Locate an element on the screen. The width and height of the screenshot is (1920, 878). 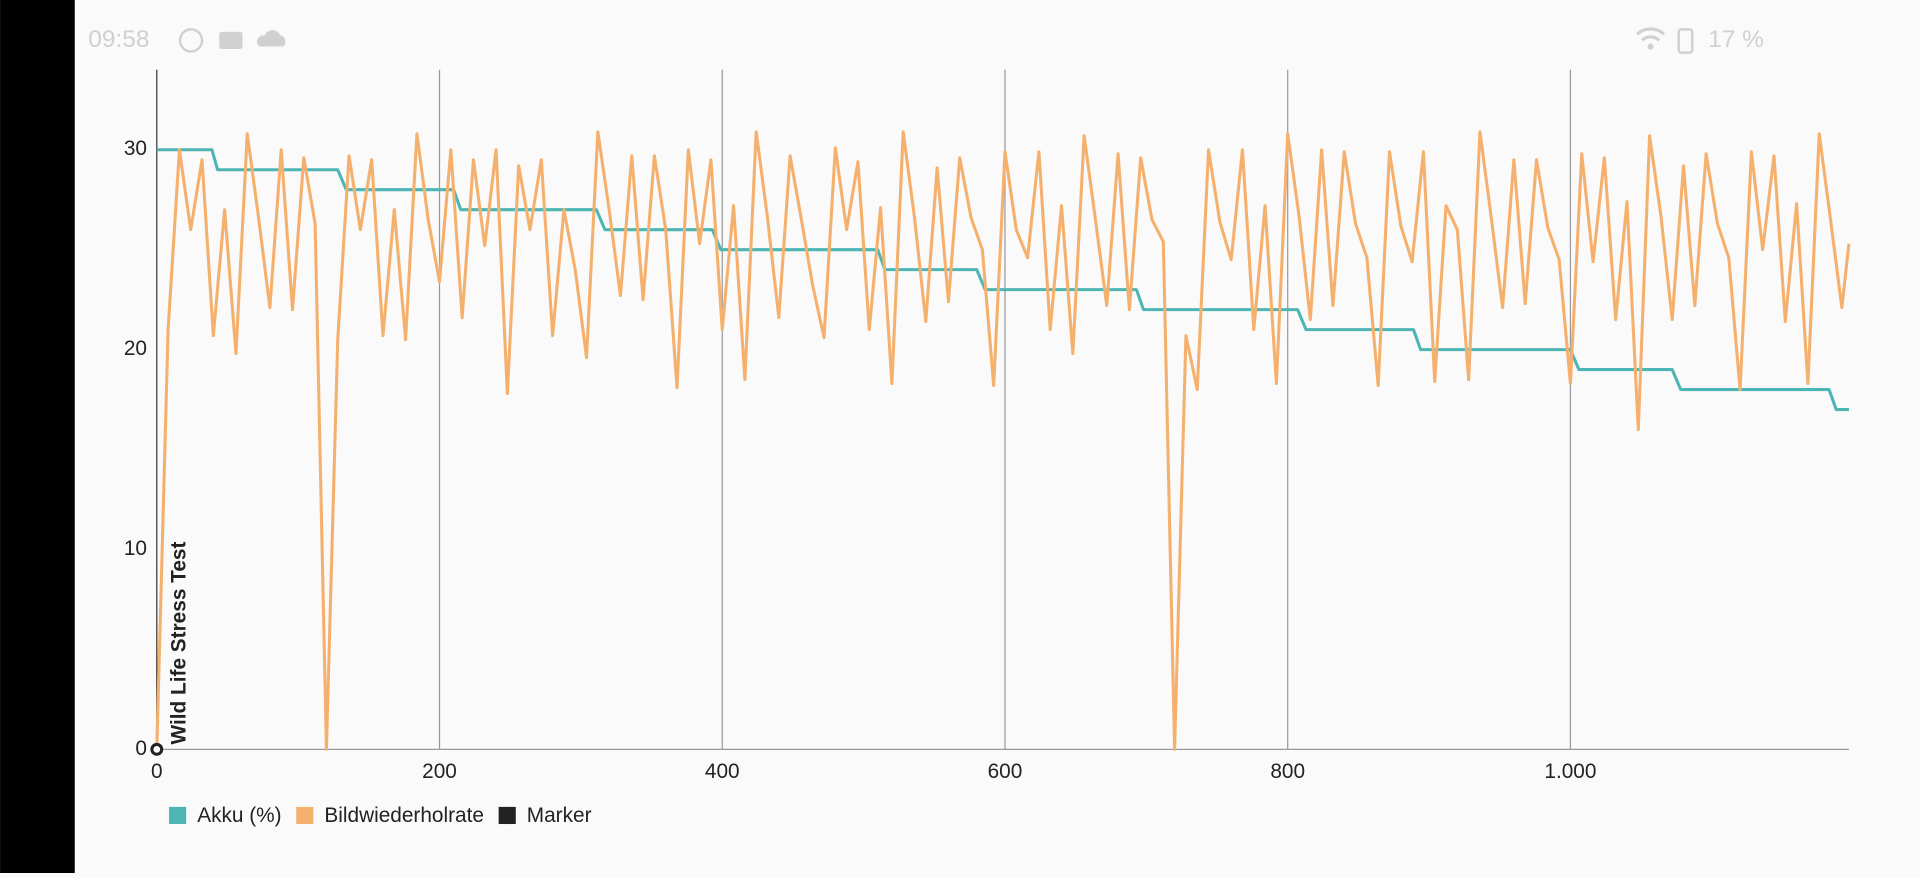
battery-icon is located at coordinates (1685, 41).